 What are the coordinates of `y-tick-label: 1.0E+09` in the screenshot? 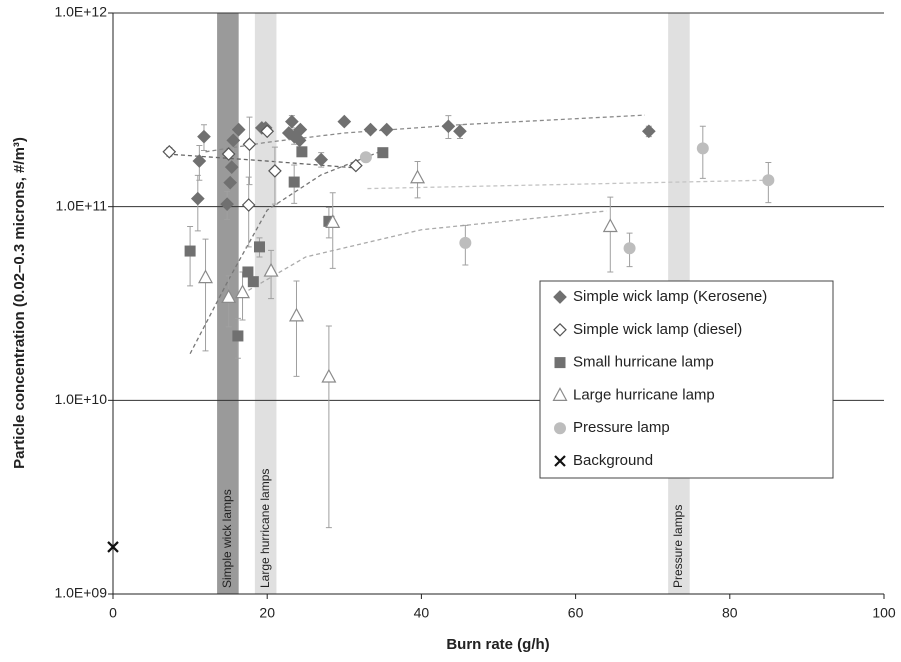 It's located at (80, 593).